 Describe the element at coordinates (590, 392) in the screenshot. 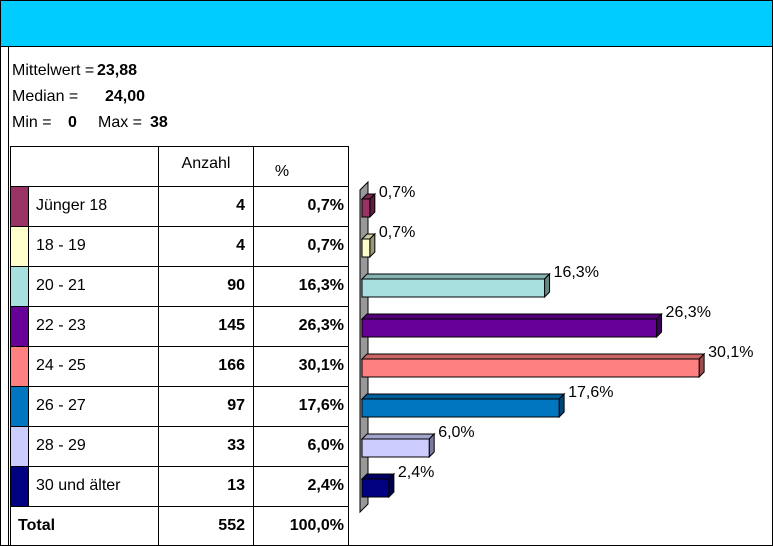

I see `value-label: 17,6%` at that location.